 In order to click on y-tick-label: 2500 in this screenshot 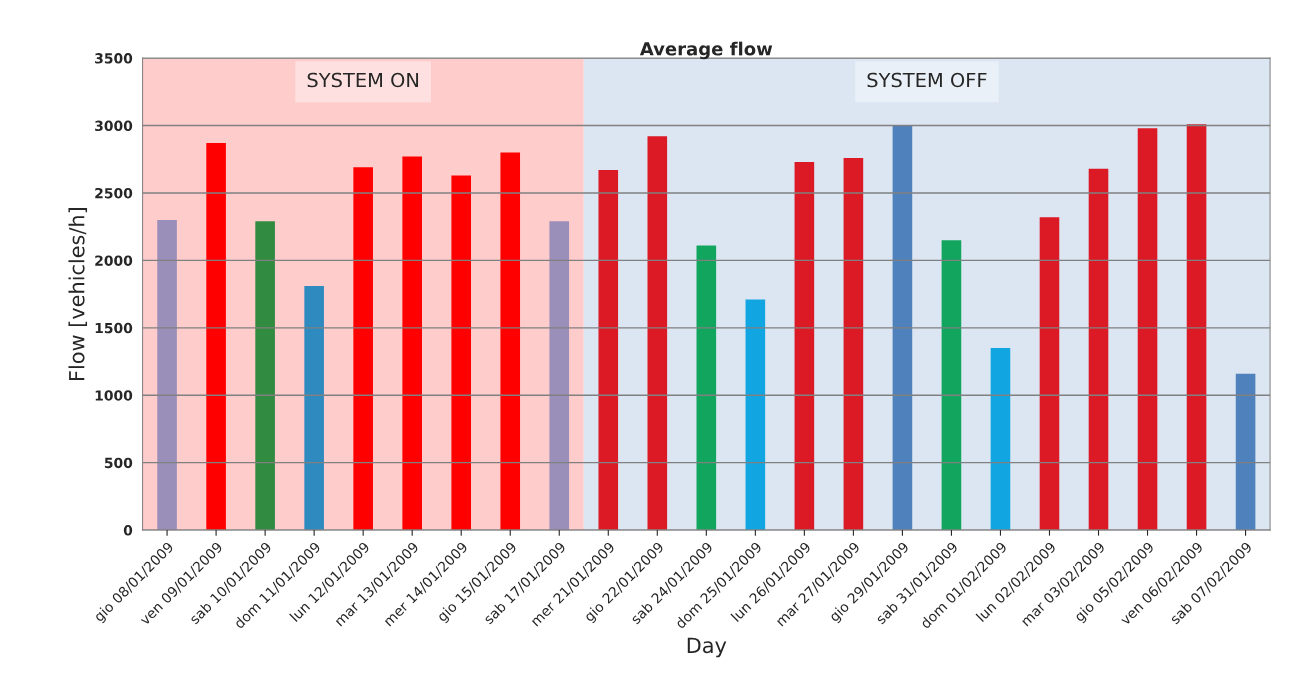, I will do `click(114, 193)`.